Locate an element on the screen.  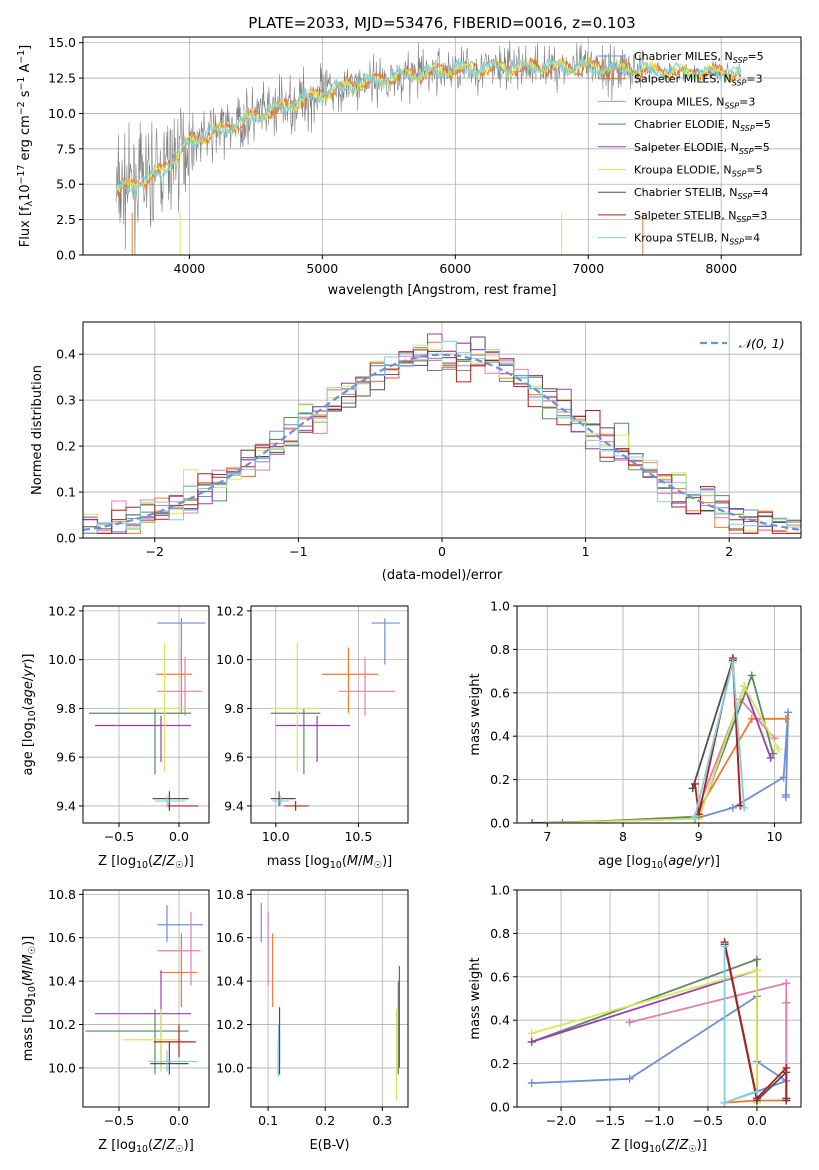
x-tick-label: 8 is located at coordinates (623, 836).